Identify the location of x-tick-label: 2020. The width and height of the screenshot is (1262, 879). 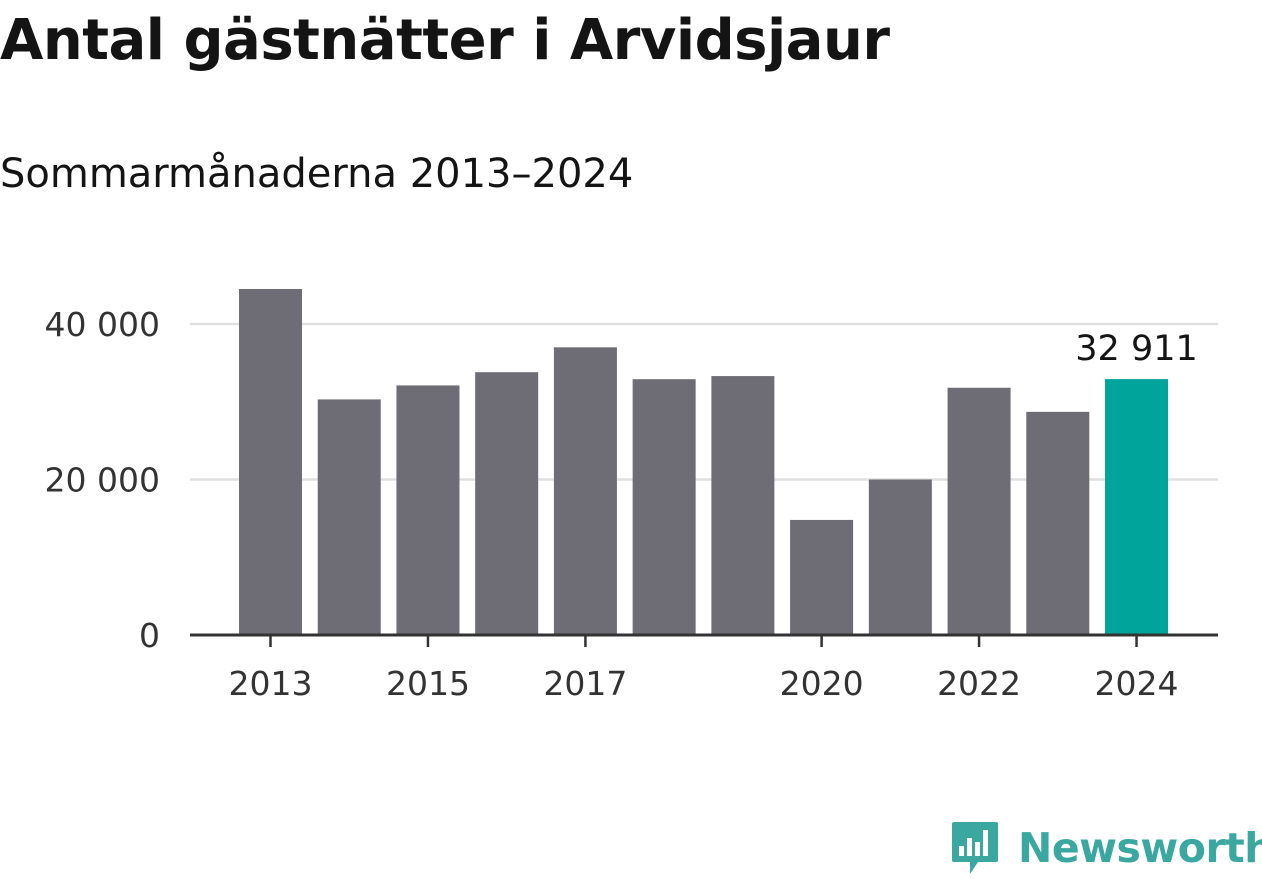
(822, 683).